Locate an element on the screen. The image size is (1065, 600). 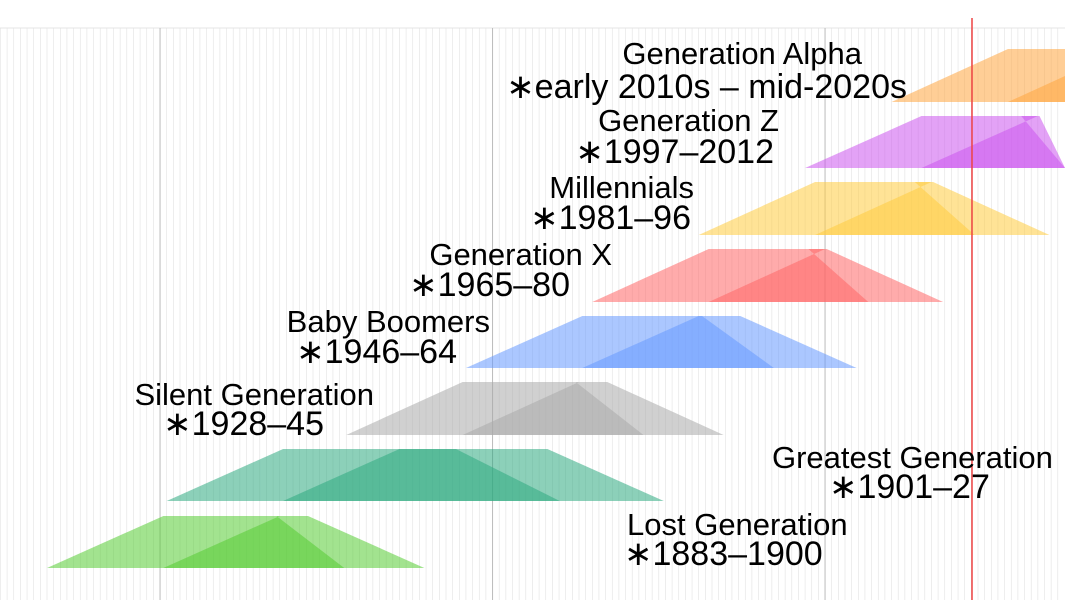
generation-birth-years: ∗1883–1900 is located at coordinates (723, 554).